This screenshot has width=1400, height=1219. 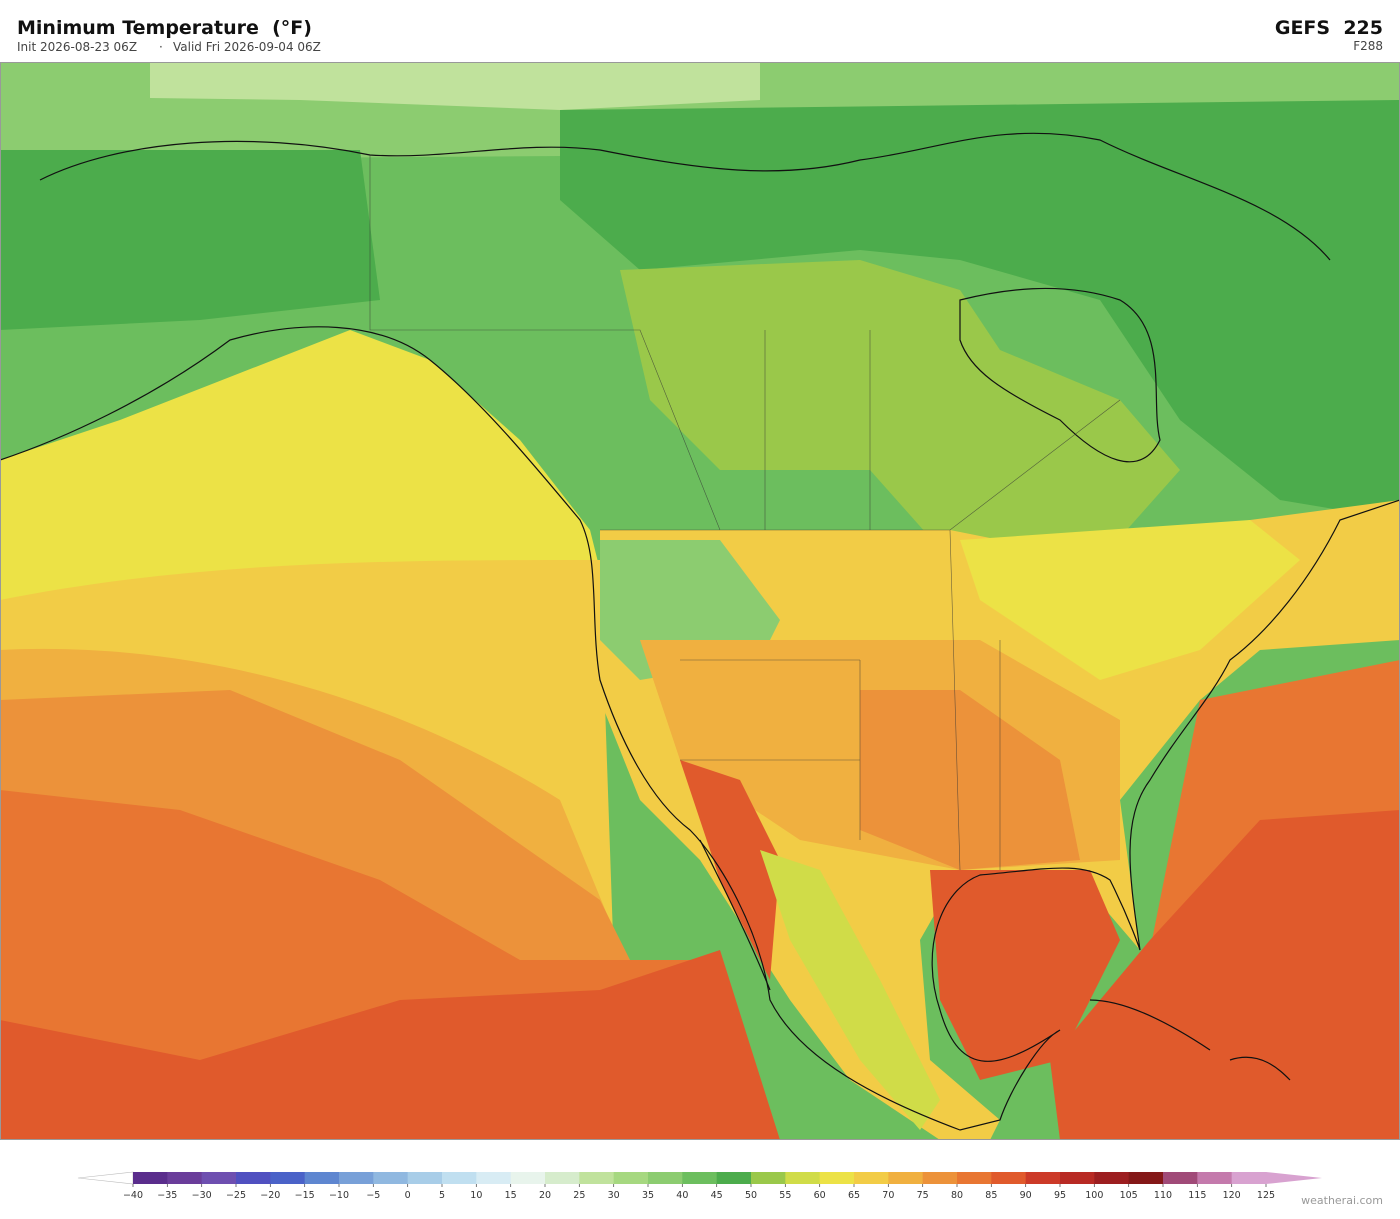 I want to click on colorbar-tick-label: −5, so click(x=373, y=1195).